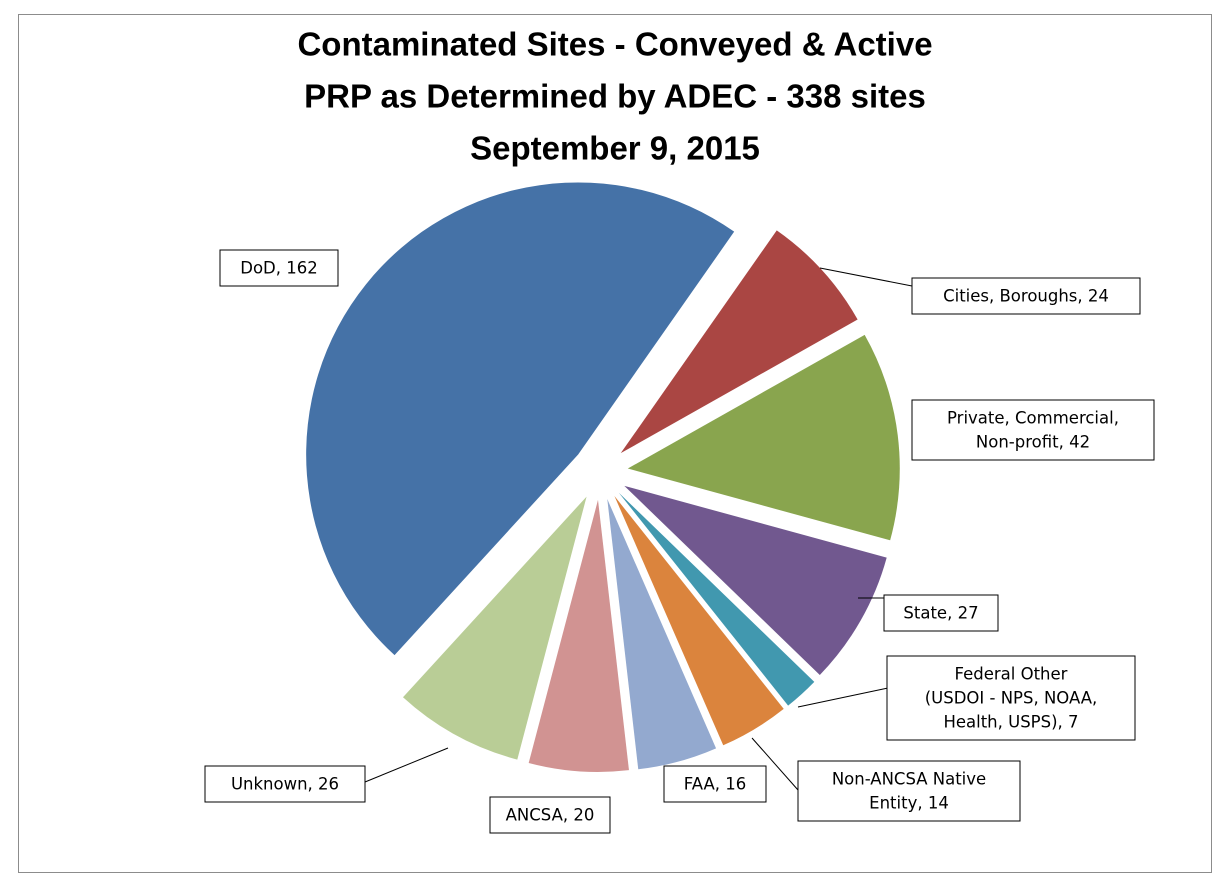 This screenshot has width=1231, height=895. I want to click on data-label: FAA, 16, so click(715, 784).